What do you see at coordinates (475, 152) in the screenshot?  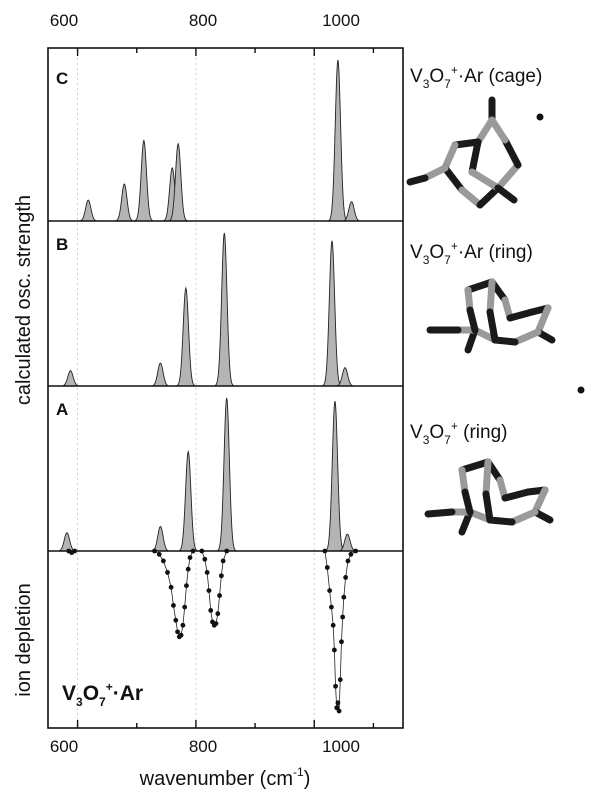 I see `cage-structure-drawing` at bounding box center [475, 152].